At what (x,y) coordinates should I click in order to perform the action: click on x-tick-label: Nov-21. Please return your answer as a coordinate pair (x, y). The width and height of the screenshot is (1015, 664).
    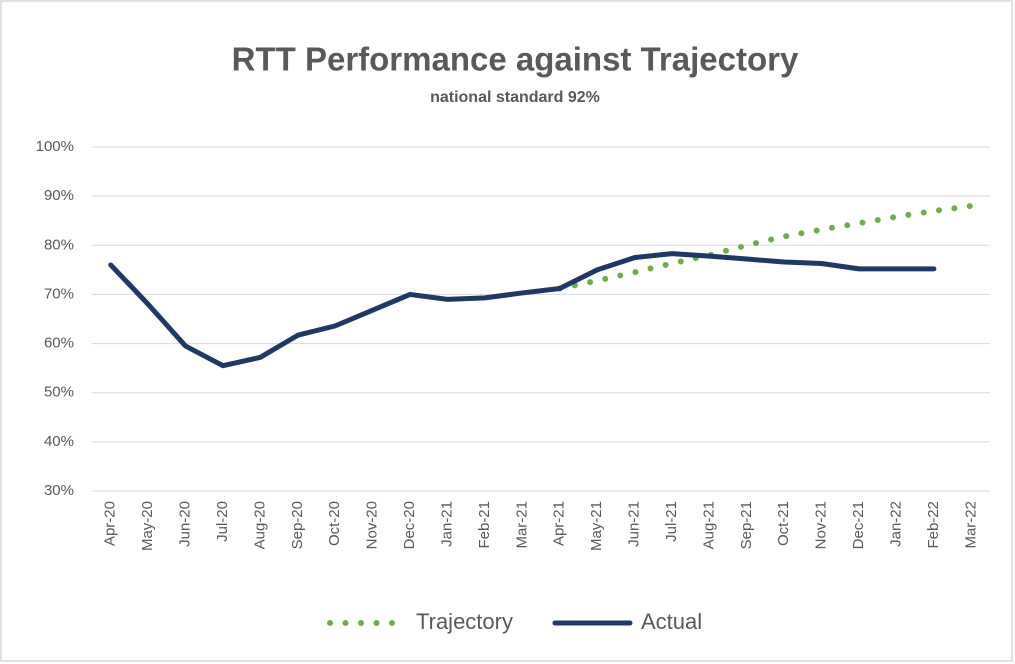
    Looking at the image, I should click on (821, 525).